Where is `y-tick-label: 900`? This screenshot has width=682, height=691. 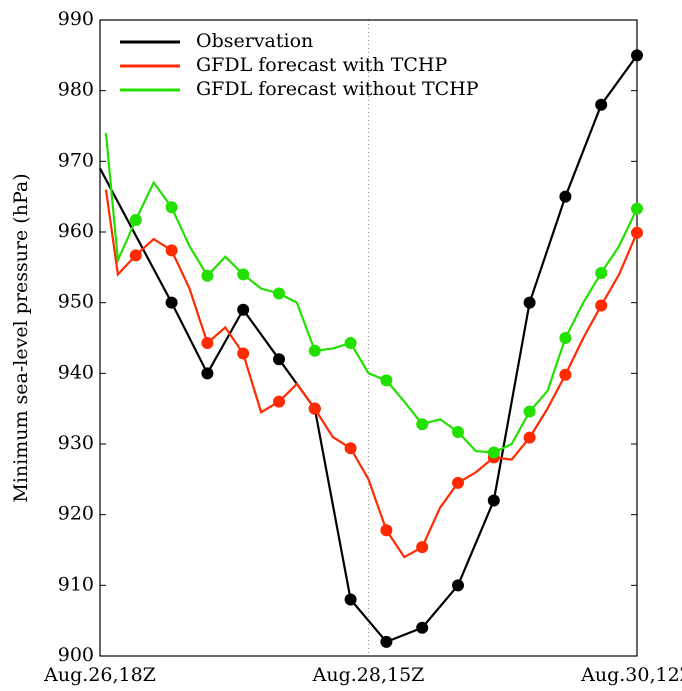
y-tick-label: 900 is located at coordinates (76, 655).